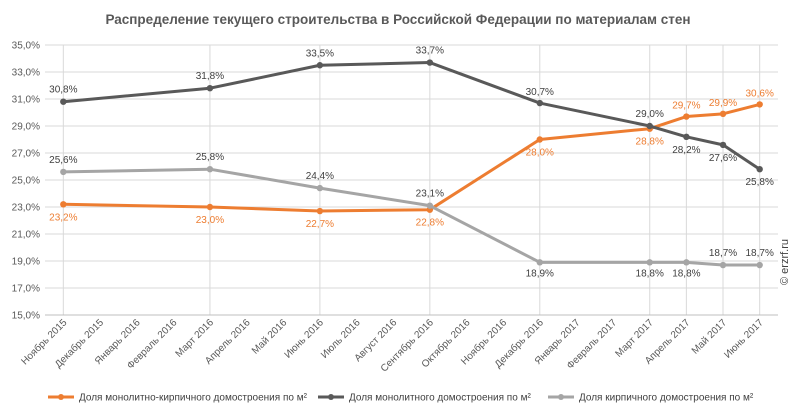  Describe the element at coordinates (320, 53) in the screenshot. I see `series-2-data-label: 33,5%` at that location.